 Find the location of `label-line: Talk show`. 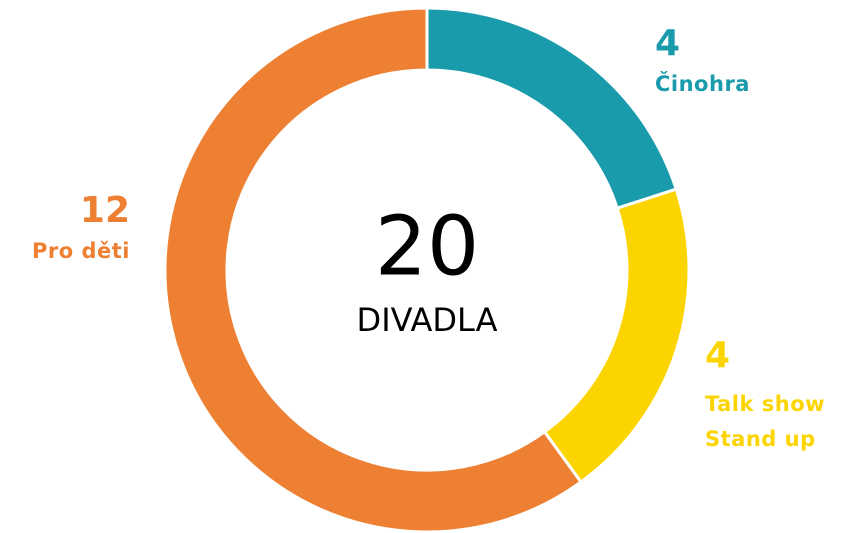

label-line: Talk show is located at coordinates (765, 404).